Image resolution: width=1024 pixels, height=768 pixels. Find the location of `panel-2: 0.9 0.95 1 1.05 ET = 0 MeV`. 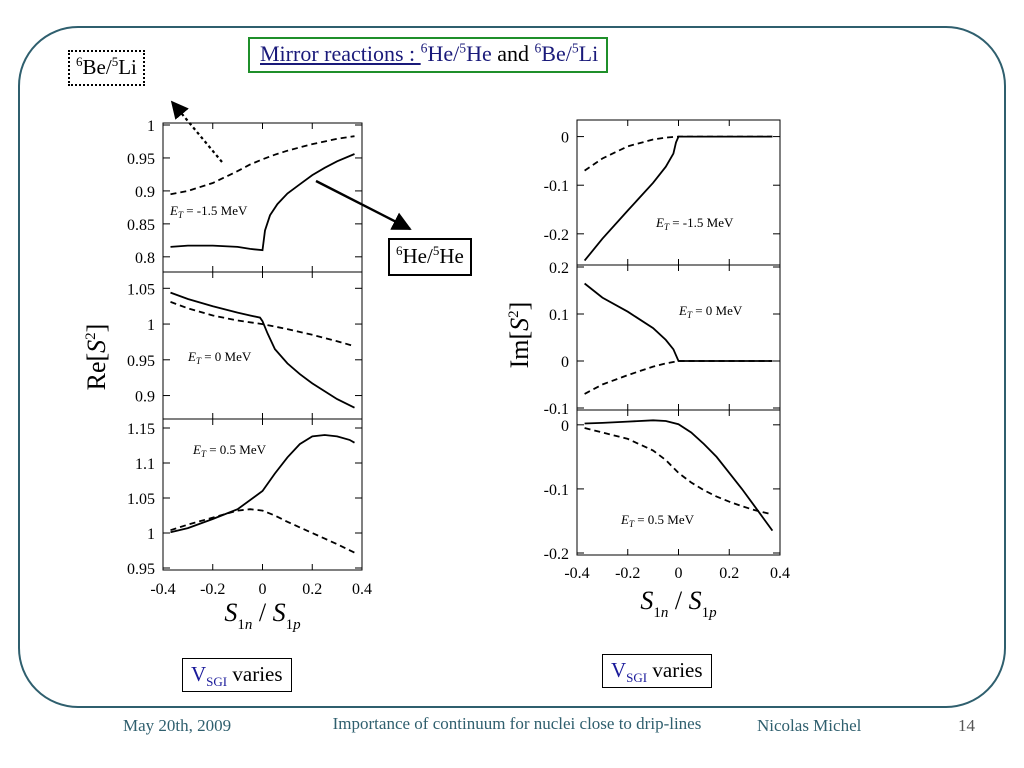

panel-2: 0.9 0.95 1 1.05 ET = 0 MeV is located at coordinates (245, 345).